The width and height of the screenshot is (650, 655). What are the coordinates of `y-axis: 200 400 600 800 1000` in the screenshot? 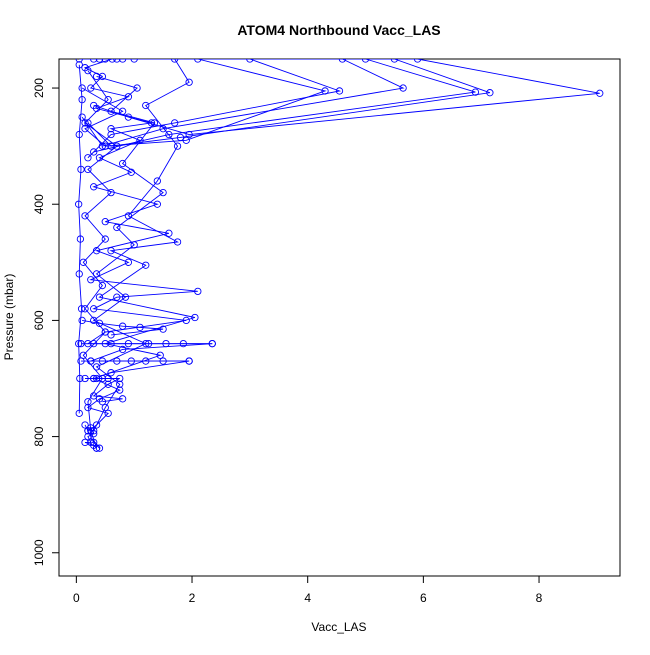 It's located at (46, 322).